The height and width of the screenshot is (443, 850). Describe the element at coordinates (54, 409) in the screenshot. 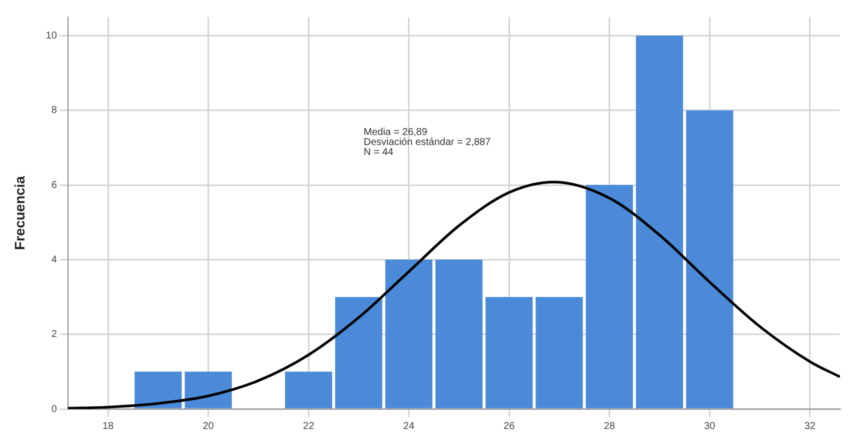

I see `y-tick-label: 0` at that location.